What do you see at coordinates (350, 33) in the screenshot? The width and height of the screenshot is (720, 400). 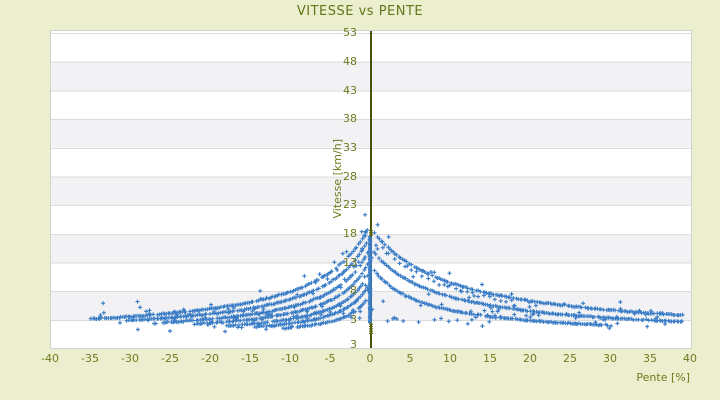 I see `y-tick-label: 53` at bounding box center [350, 33].